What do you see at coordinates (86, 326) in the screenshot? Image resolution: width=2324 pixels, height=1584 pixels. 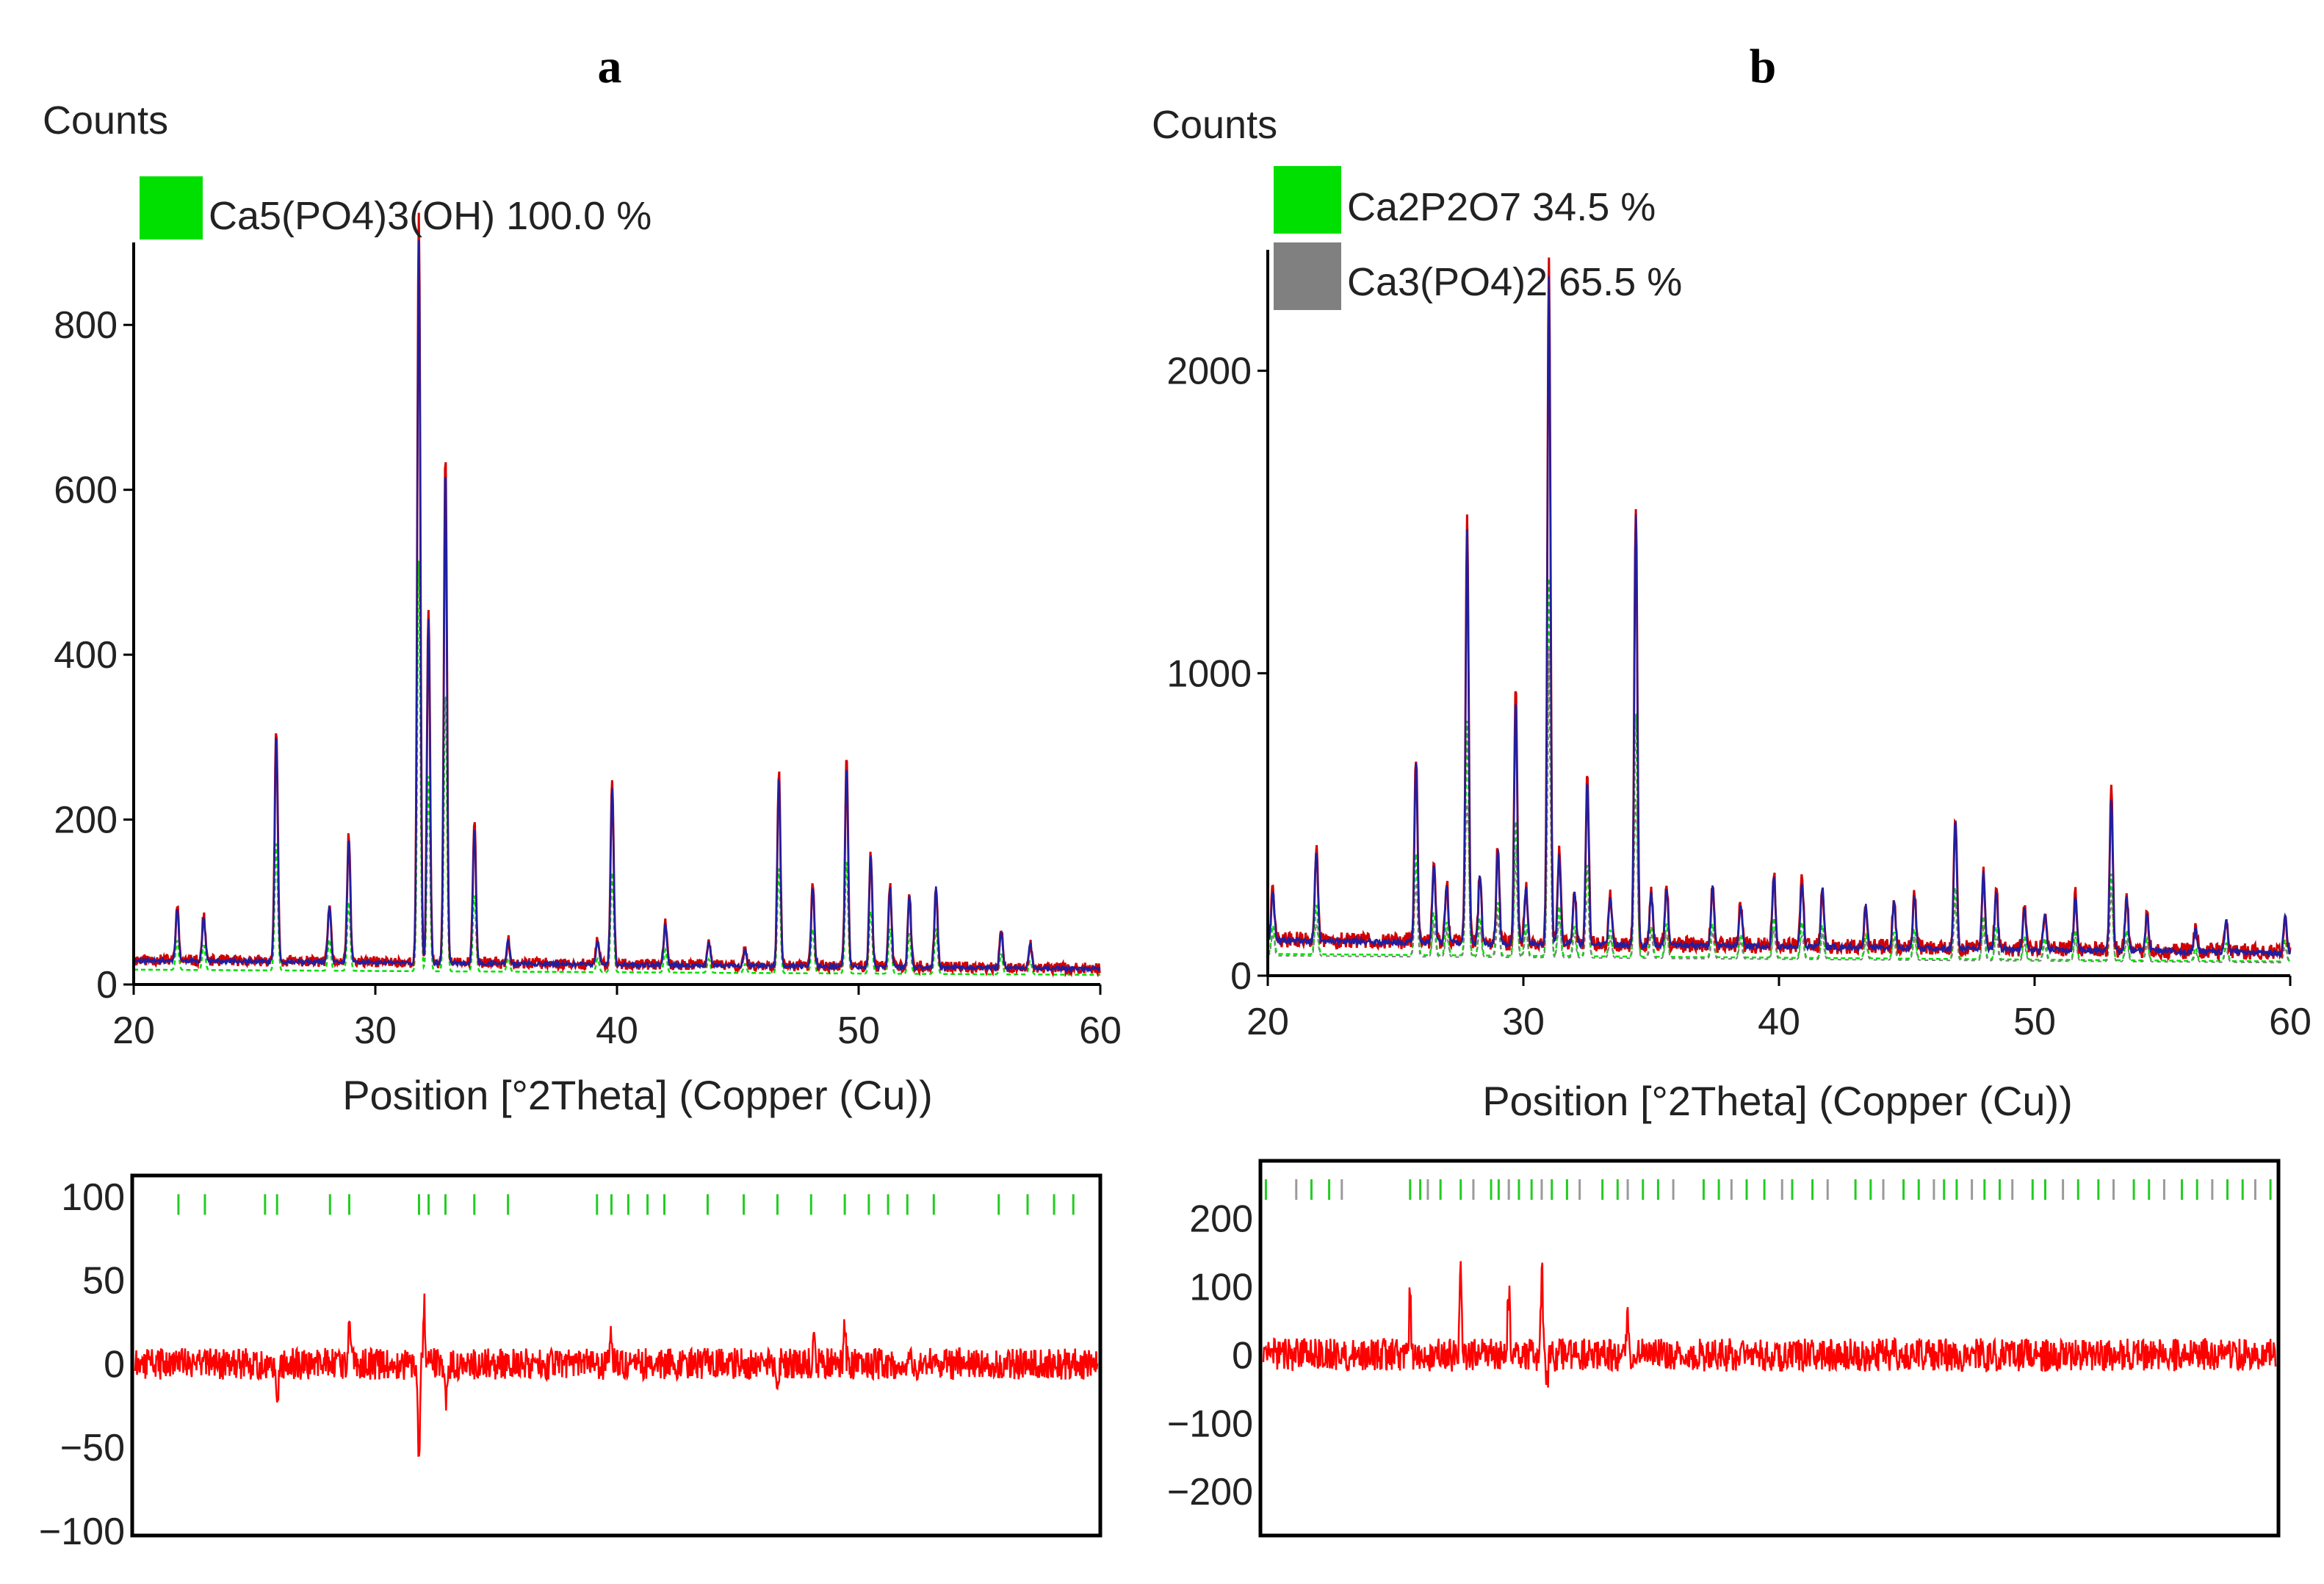 I see `panel-a-y-tick-label: 800` at bounding box center [86, 326].